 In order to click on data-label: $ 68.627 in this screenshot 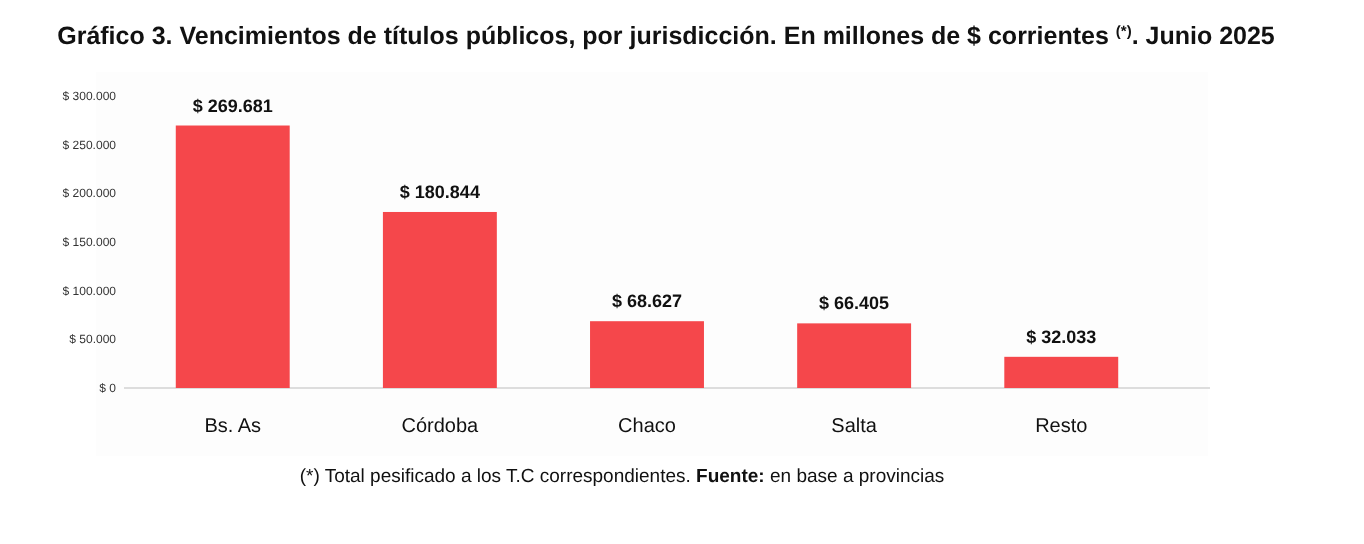, I will do `click(647, 301)`.